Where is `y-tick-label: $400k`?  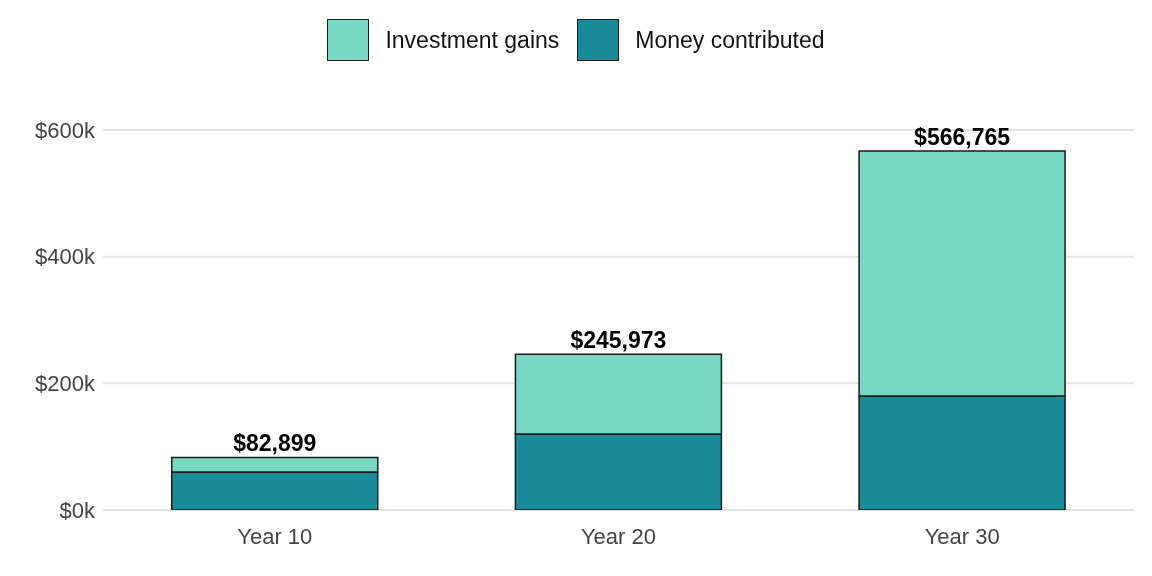
y-tick-label: $400k is located at coordinates (65, 257).